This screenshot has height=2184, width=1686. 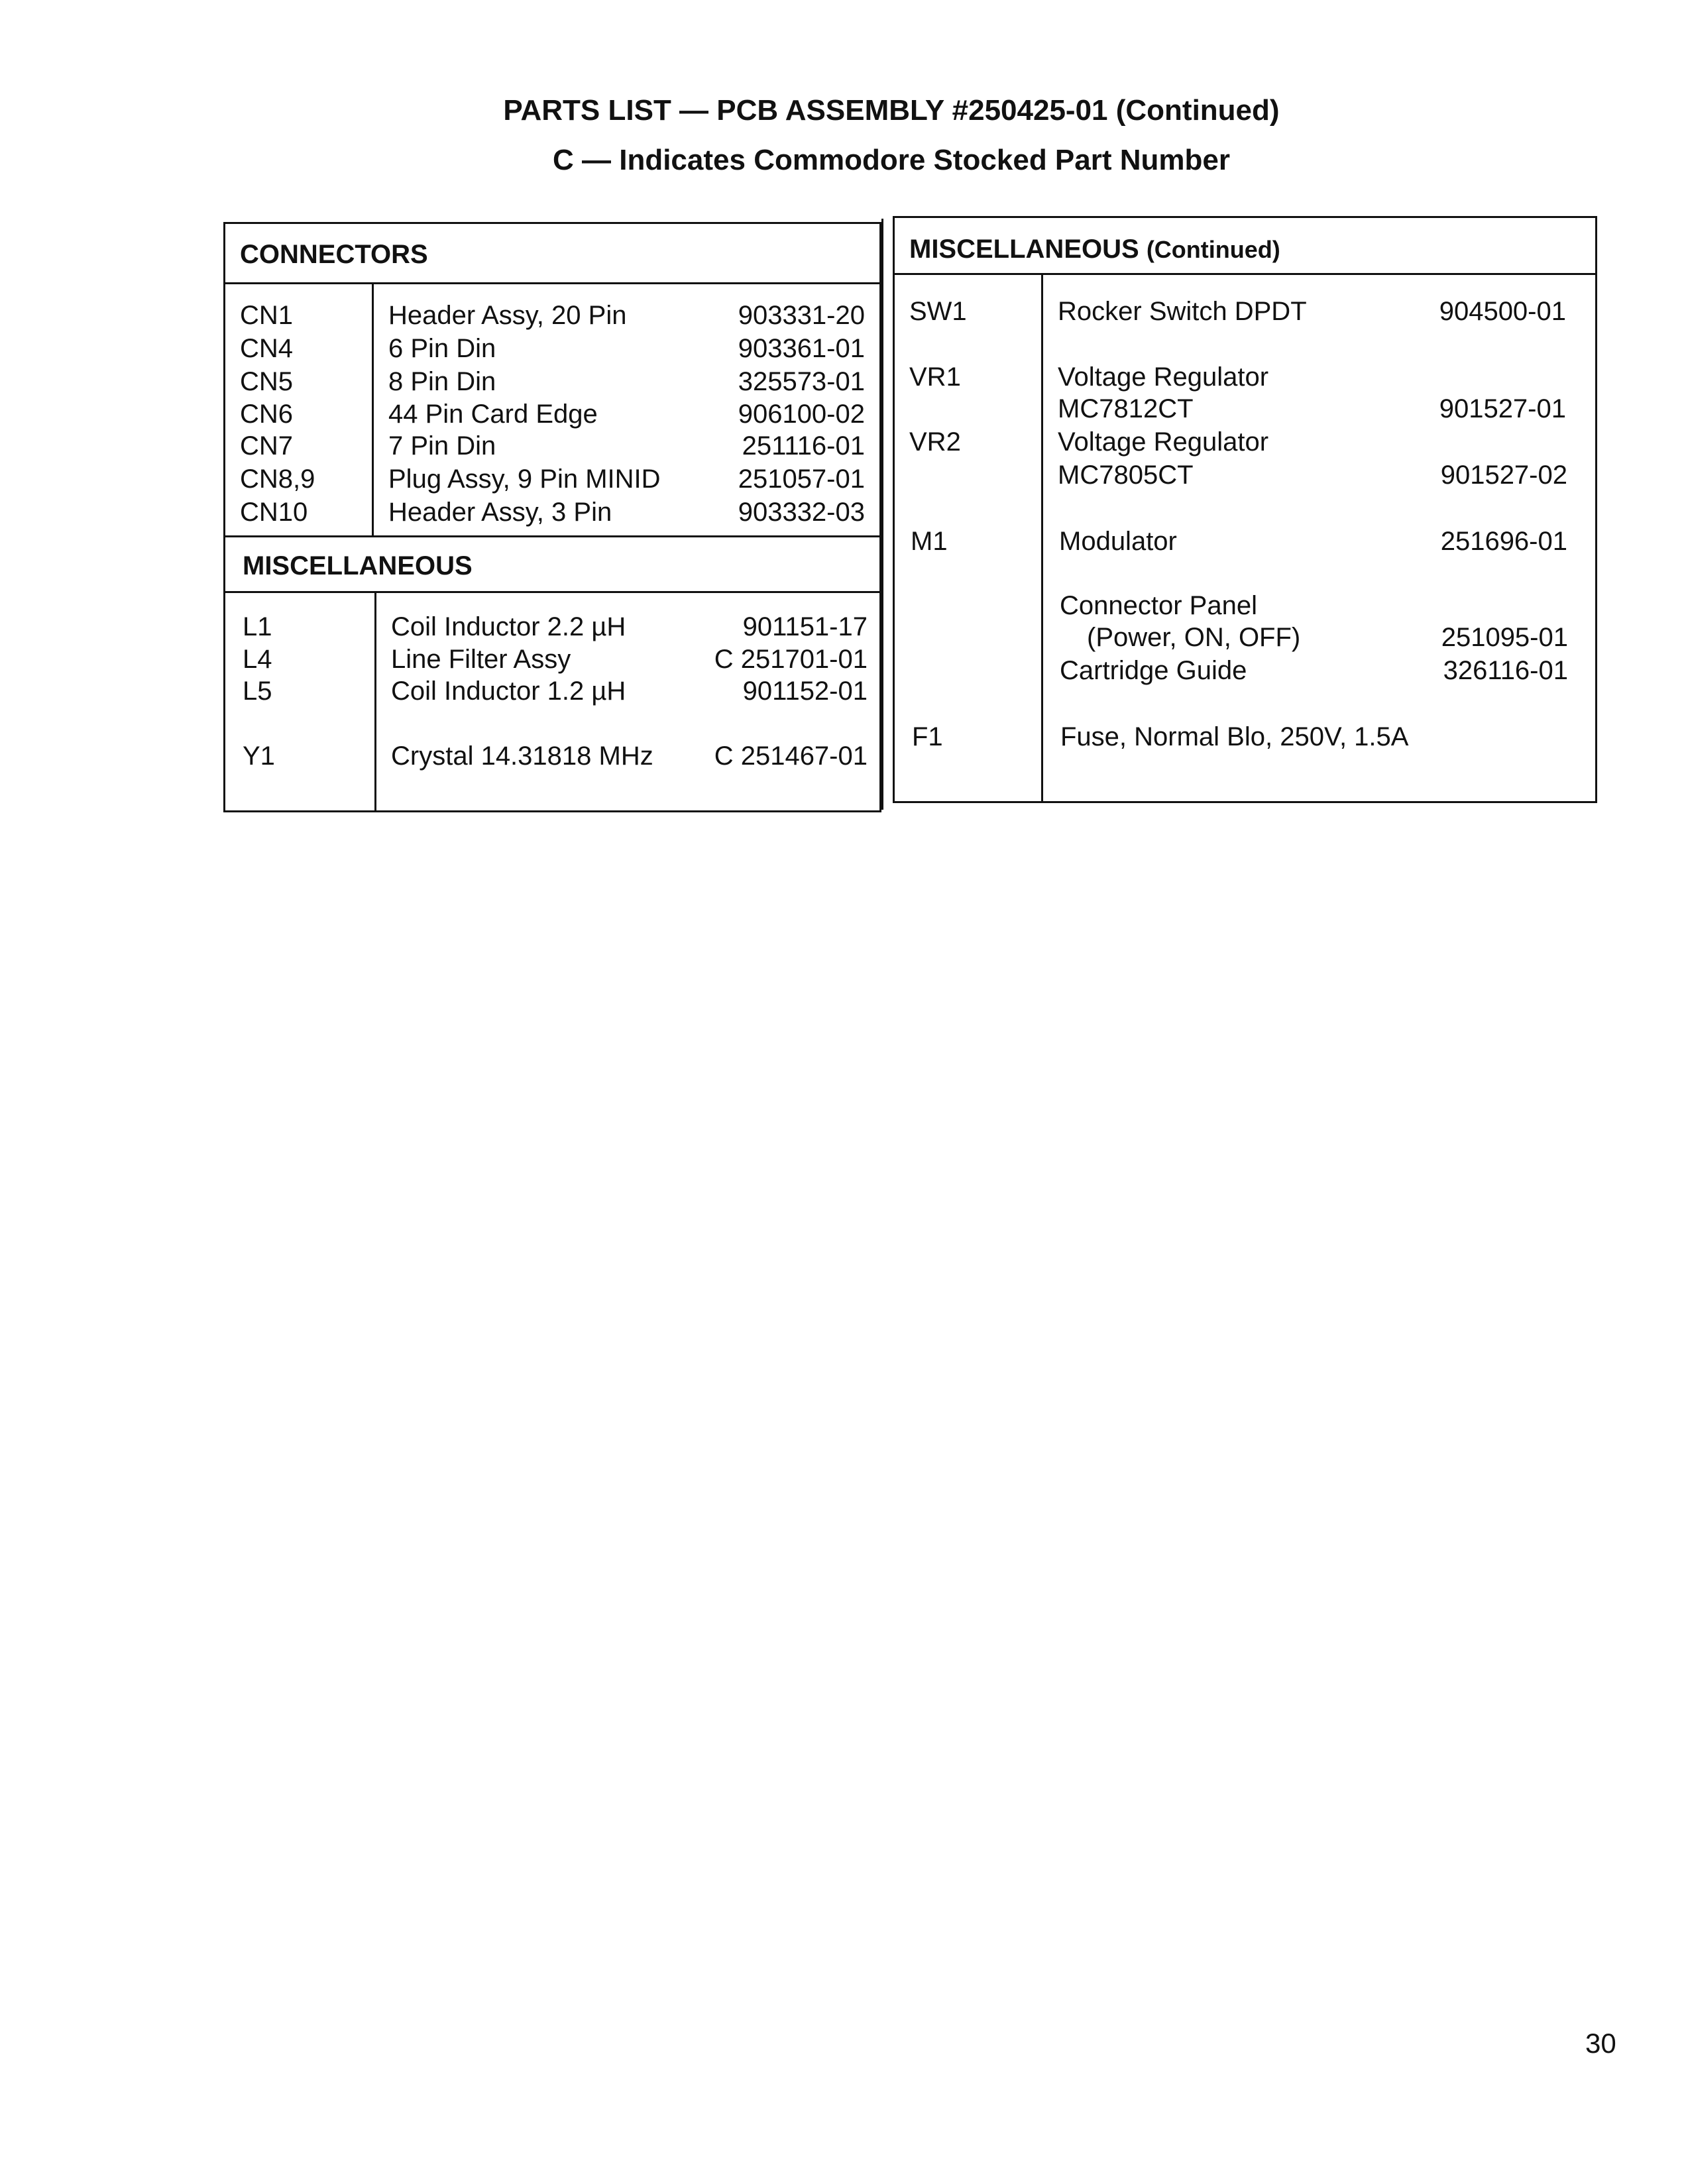 What do you see at coordinates (267, 381) in the screenshot?
I see `ref: CN5` at bounding box center [267, 381].